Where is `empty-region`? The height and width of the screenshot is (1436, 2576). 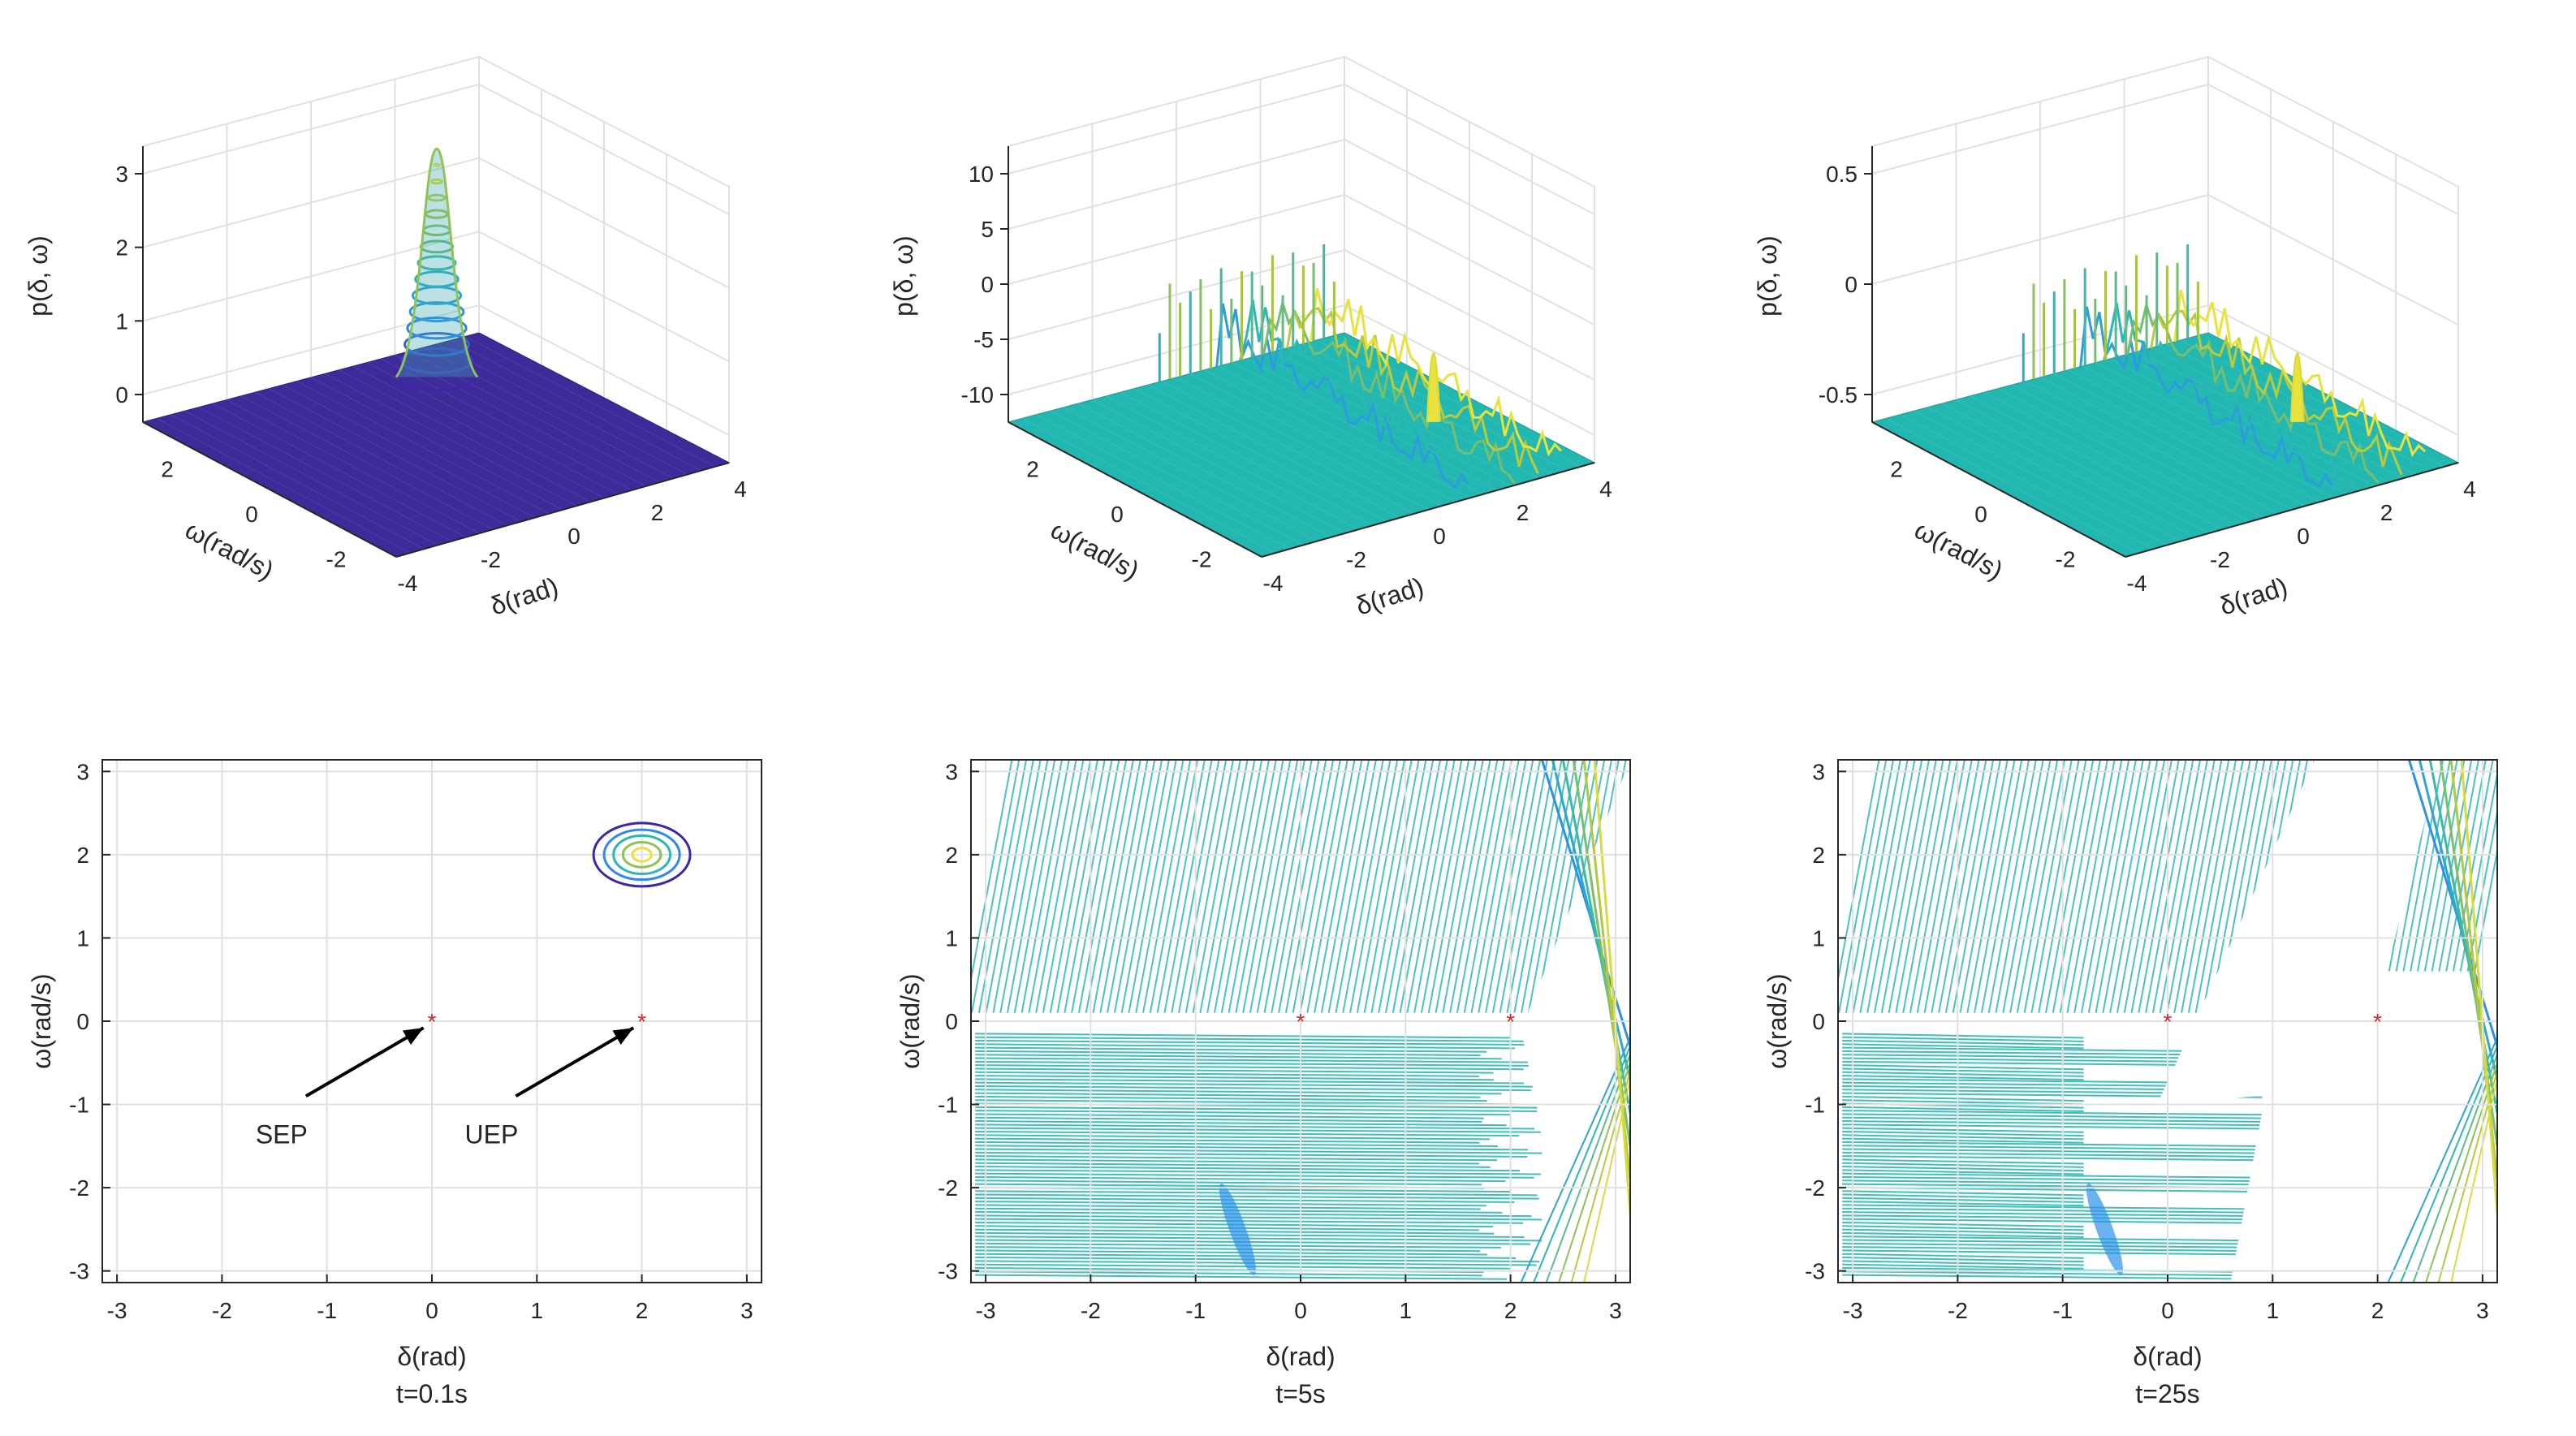
empty-region is located at coordinates (2437, 1013).